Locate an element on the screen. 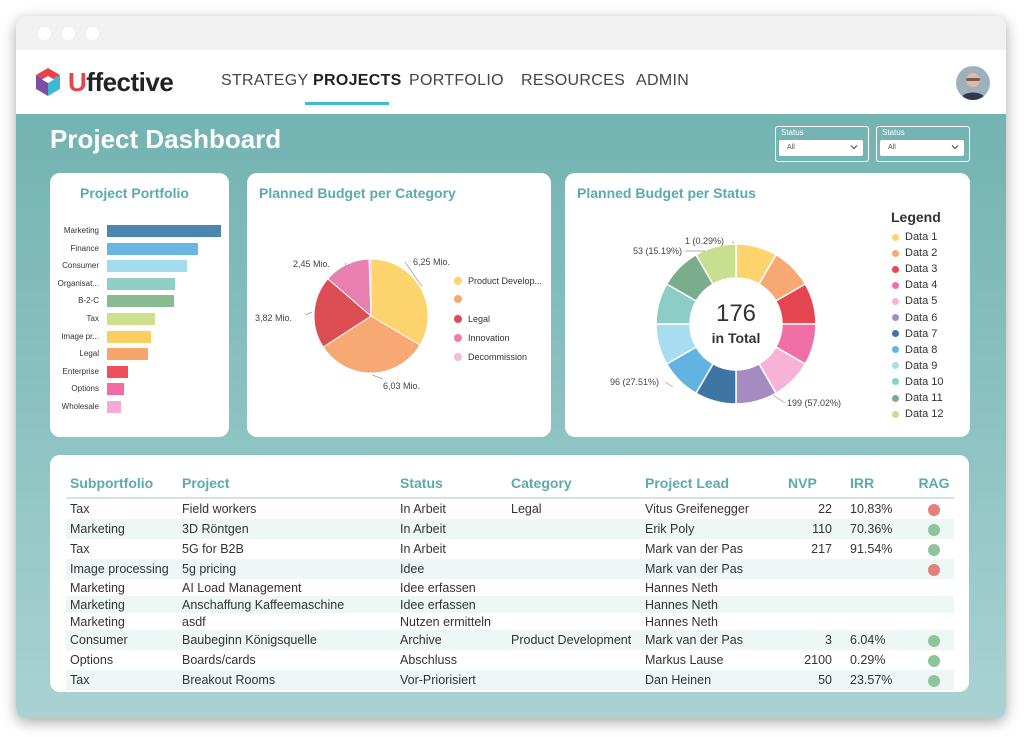 The width and height of the screenshot is (1024, 737). status-filter-1: Status All is located at coordinates (822, 144).